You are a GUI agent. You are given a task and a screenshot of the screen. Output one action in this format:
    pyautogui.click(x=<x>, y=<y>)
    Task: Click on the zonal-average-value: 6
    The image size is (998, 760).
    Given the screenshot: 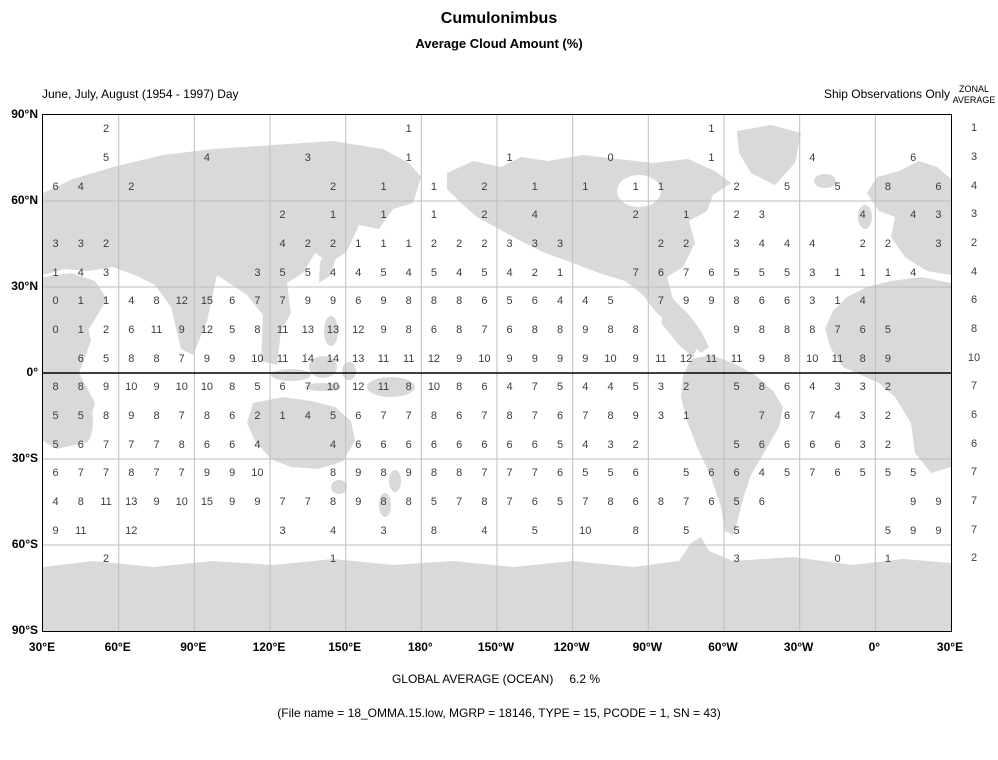 What is the action you would take?
    pyautogui.click(x=974, y=300)
    